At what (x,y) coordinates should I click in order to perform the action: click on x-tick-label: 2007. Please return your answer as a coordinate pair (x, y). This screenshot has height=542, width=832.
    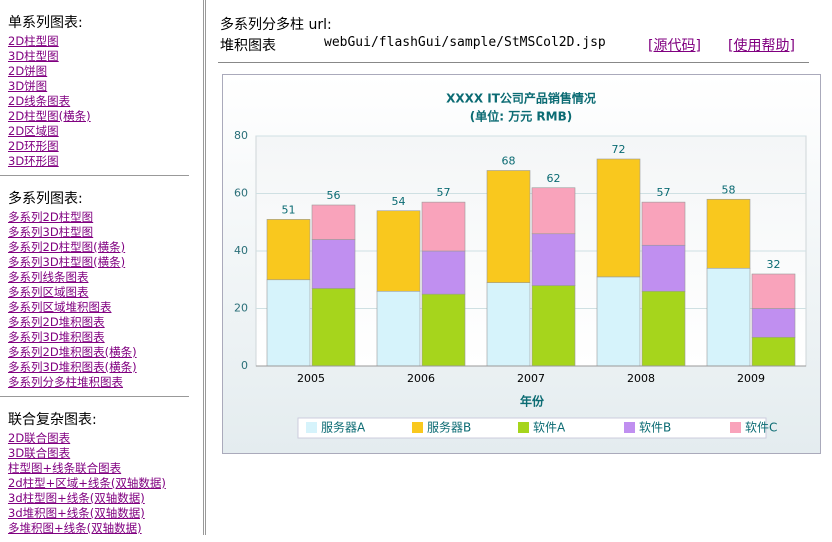
    Looking at the image, I should click on (531, 378).